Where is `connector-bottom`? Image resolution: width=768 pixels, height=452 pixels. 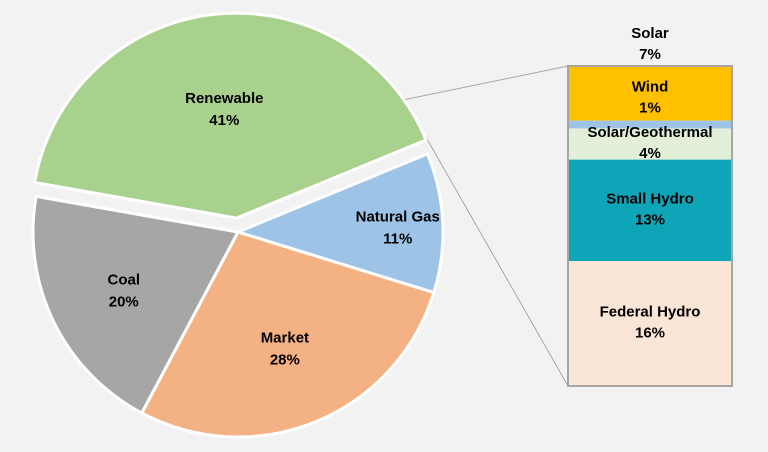 connector-bottom is located at coordinates (494, 256).